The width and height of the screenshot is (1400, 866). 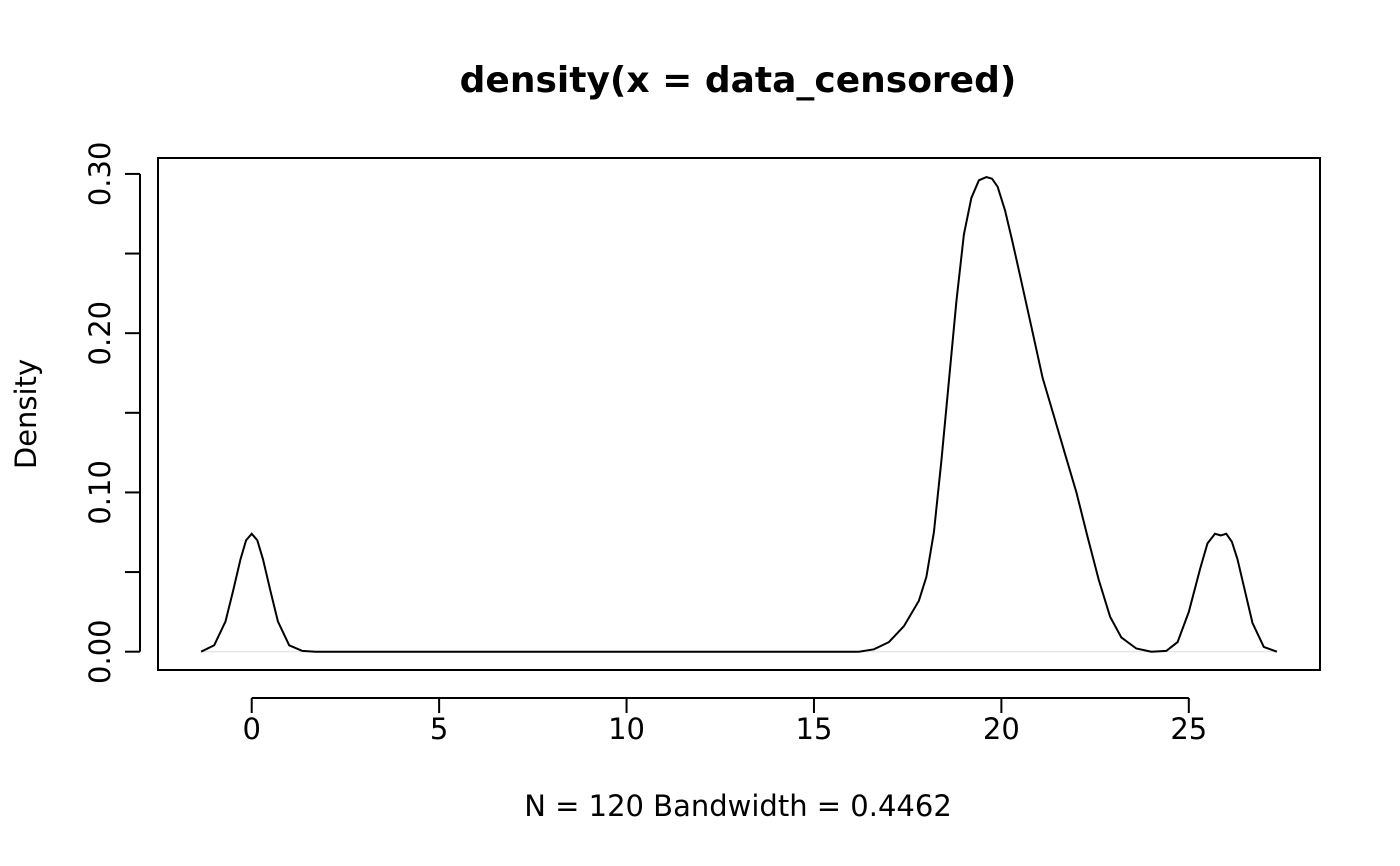 What do you see at coordinates (724, 721) in the screenshot?
I see `x-axis: 0 5 10 15 20 25` at bounding box center [724, 721].